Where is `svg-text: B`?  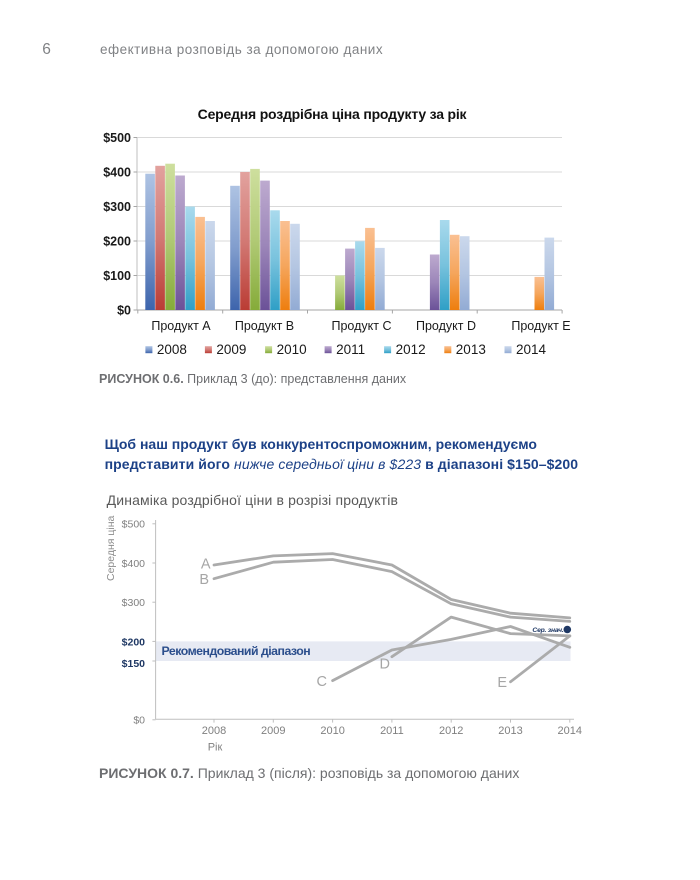 svg-text: B is located at coordinates (204, 580).